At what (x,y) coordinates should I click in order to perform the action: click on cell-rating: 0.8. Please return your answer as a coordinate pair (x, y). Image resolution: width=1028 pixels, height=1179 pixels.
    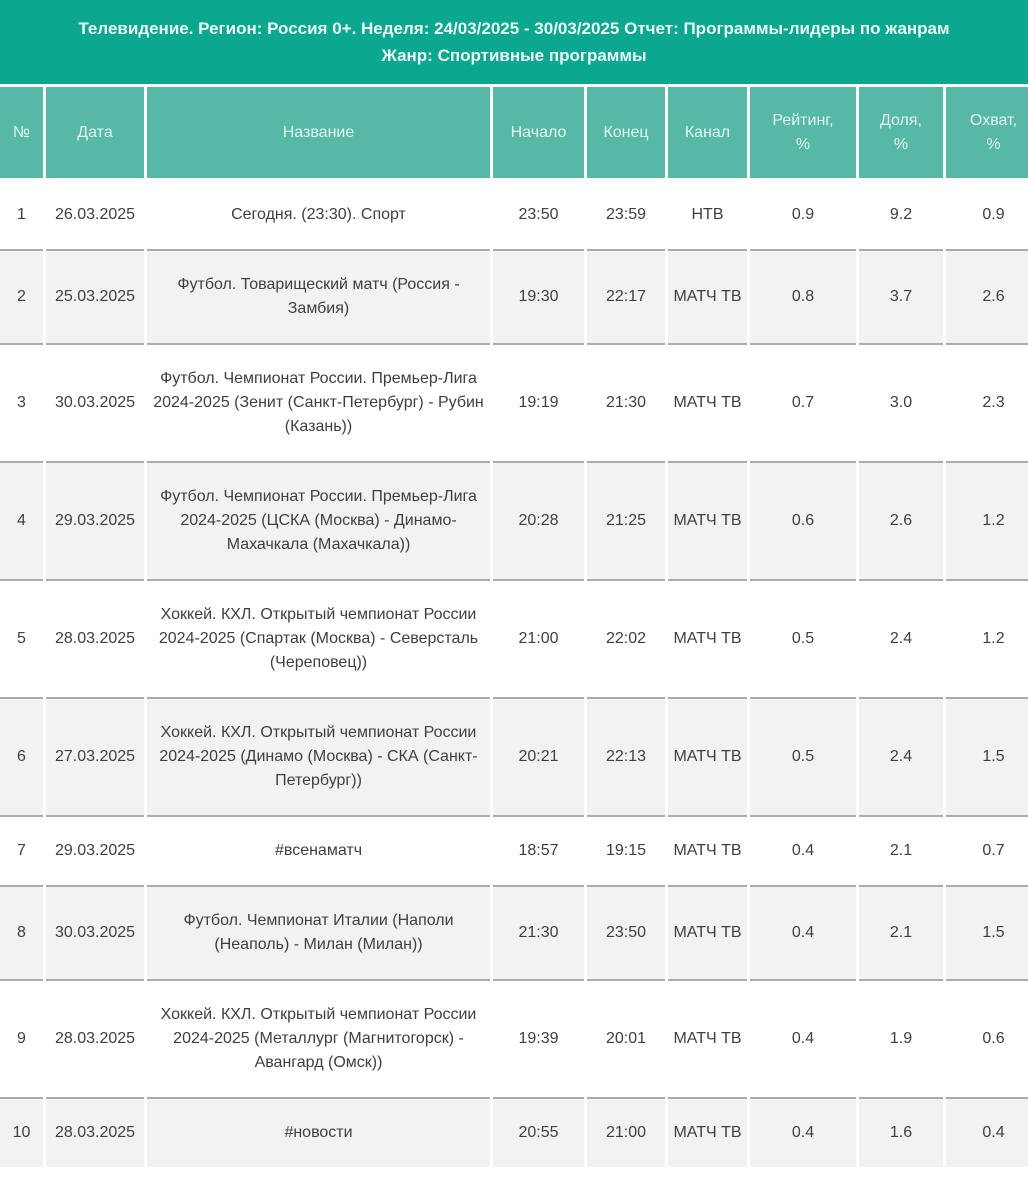
    Looking at the image, I should click on (803, 295).